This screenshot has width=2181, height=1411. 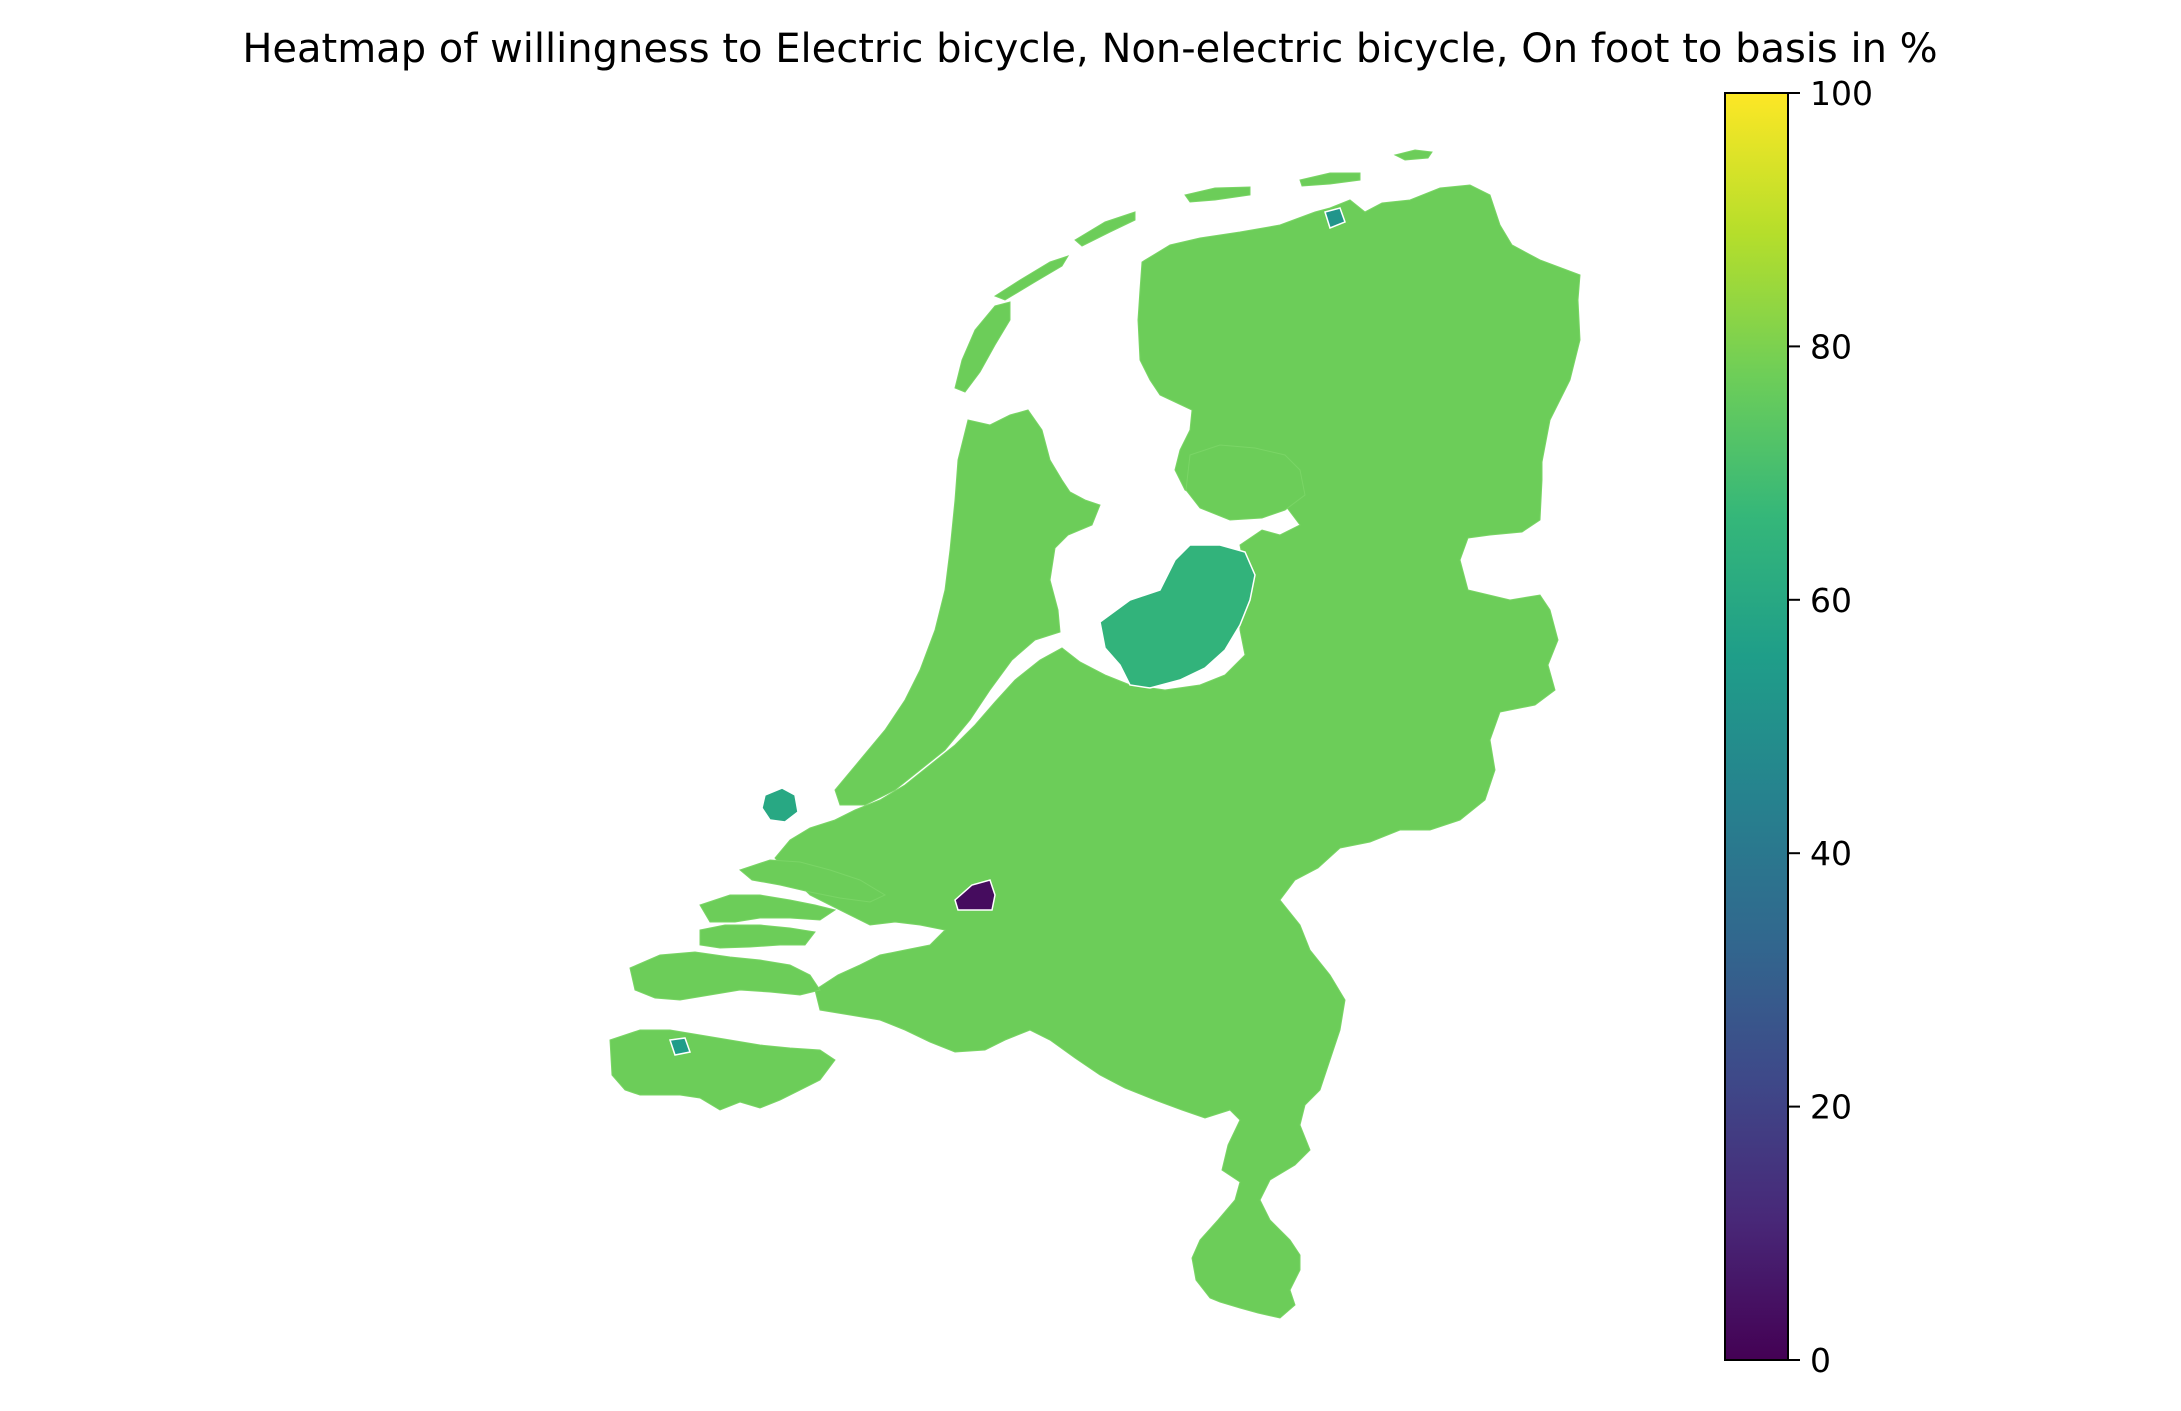 What do you see at coordinates (982, 347) in the screenshot?
I see `texel-island` at bounding box center [982, 347].